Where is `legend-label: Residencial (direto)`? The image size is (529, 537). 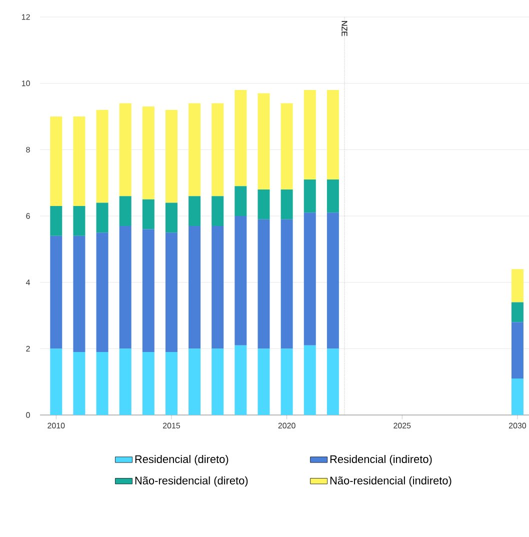
legend-label: Residencial (direto) is located at coordinates (181, 460).